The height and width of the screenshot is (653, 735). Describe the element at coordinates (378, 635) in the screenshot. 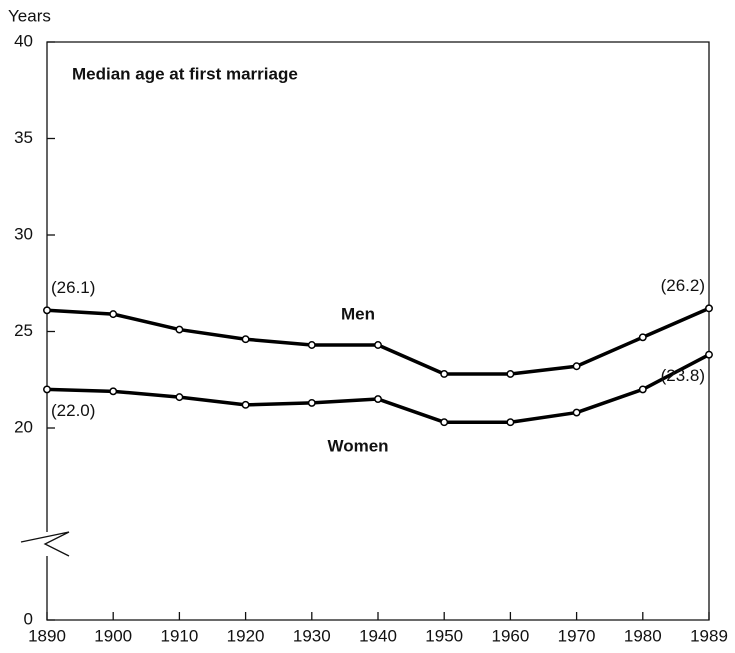

I see `x-tick-label: 1940` at that location.